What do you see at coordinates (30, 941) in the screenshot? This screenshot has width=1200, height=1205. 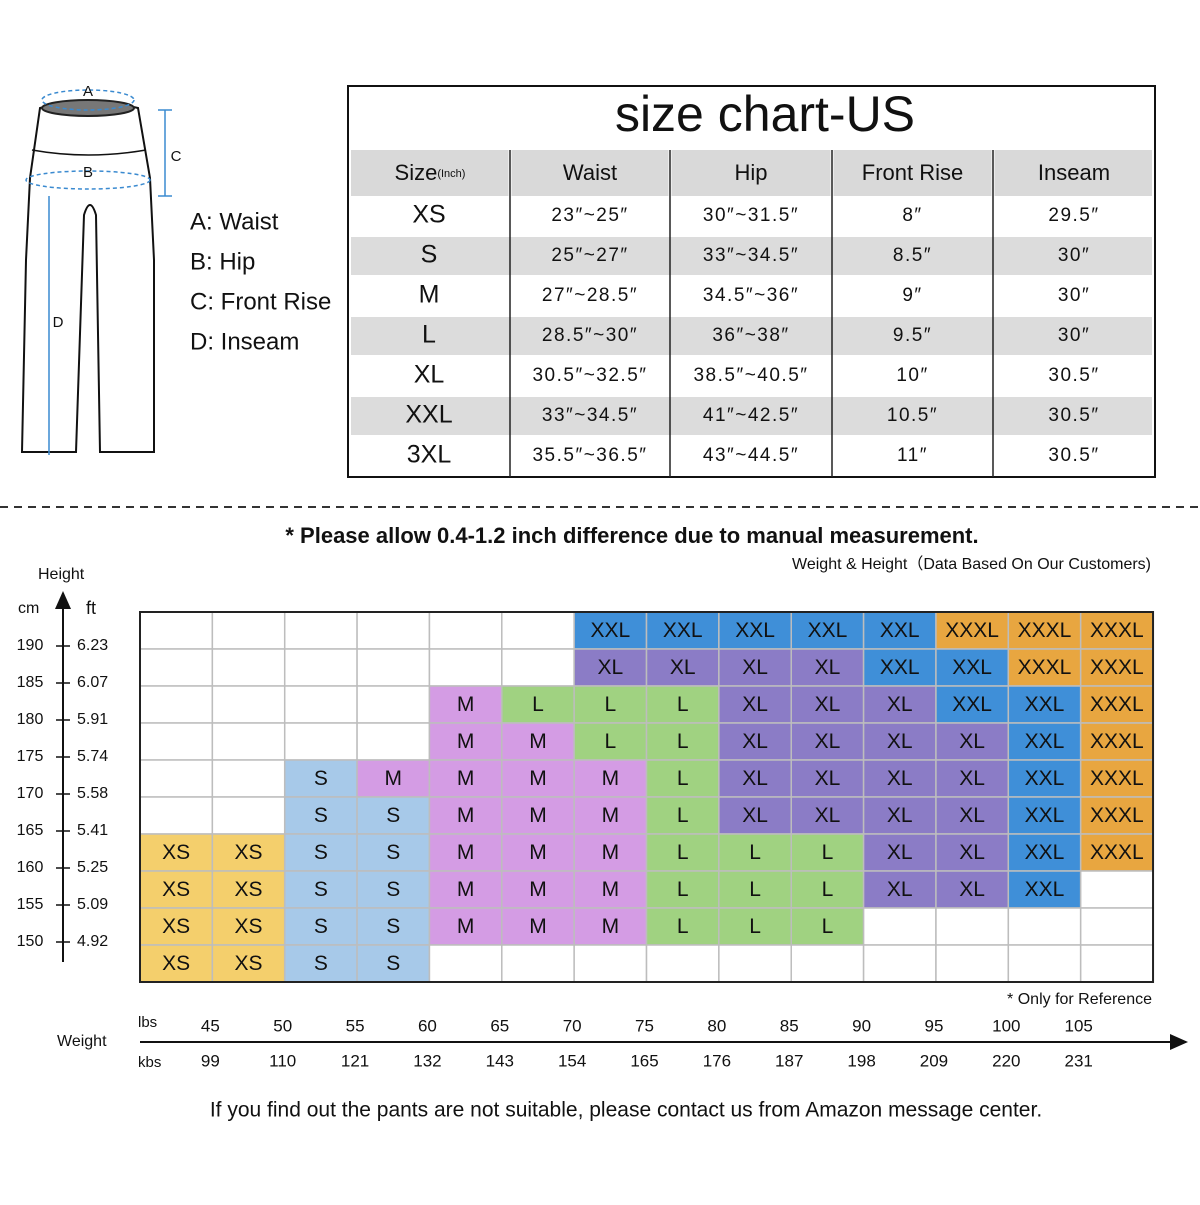 I see `cm-tick-label: 150` at bounding box center [30, 941].